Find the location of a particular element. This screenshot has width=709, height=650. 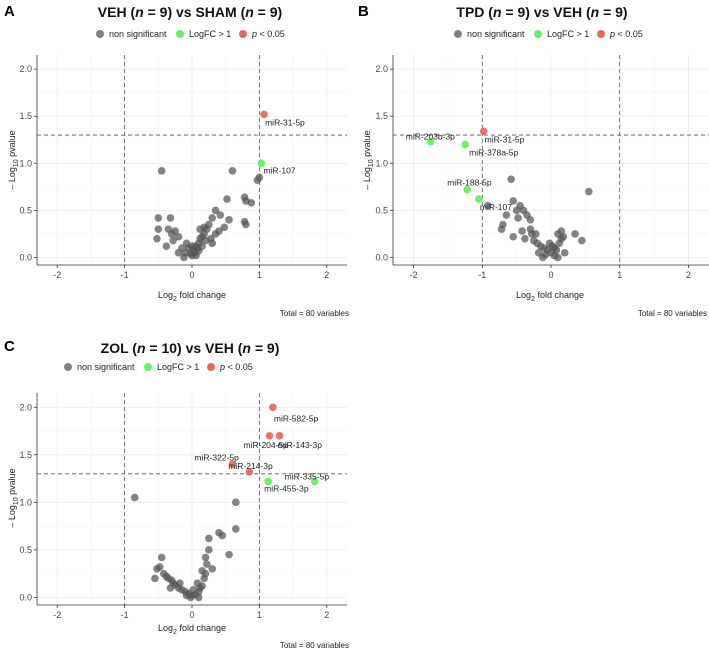

point-label: miR-188-5p is located at coordinates (469, 183).